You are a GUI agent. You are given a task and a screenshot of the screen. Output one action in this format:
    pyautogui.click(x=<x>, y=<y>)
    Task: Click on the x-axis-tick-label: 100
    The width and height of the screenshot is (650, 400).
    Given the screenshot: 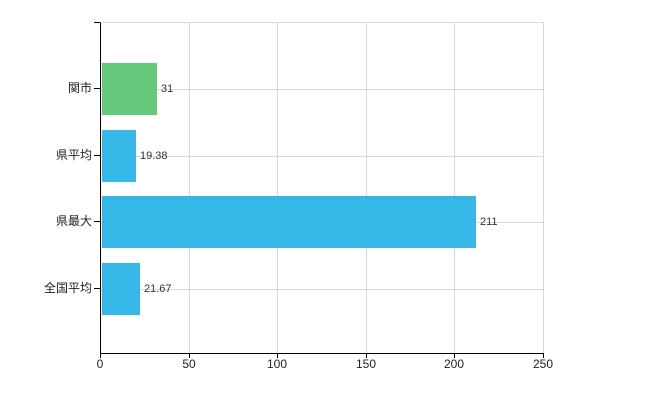 What is the action you would take?
    pyautogui.click(x=277, y=364)
    